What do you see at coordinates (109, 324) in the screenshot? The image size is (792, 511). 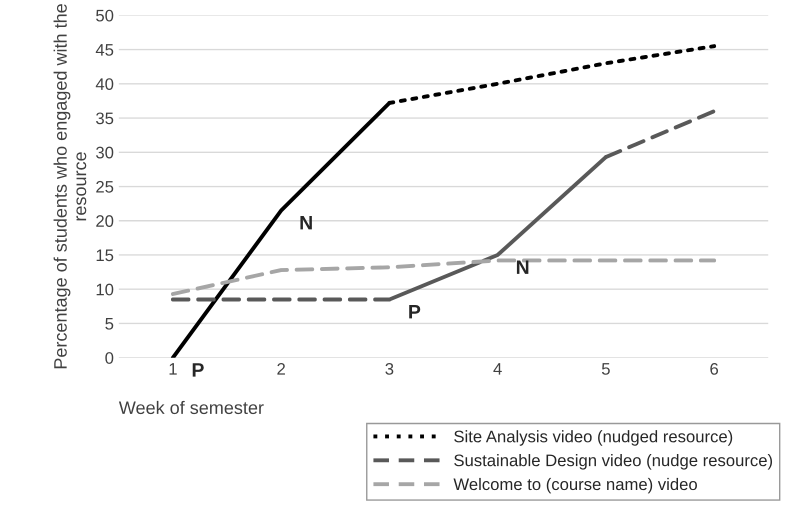 I see `y-tick-label: 5` at bounding box center [109, 324].